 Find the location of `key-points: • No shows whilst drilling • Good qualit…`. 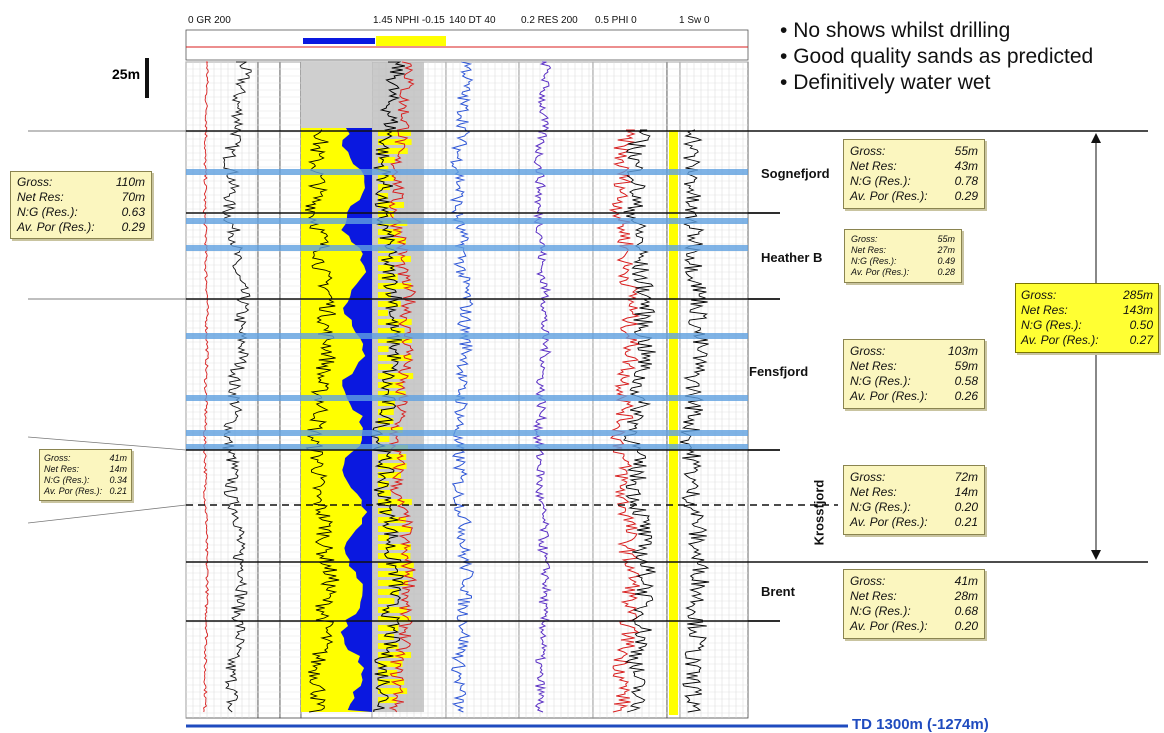

key-points: • No shows whilst drilling • Good qualit… is located at coordinates (936, 57).